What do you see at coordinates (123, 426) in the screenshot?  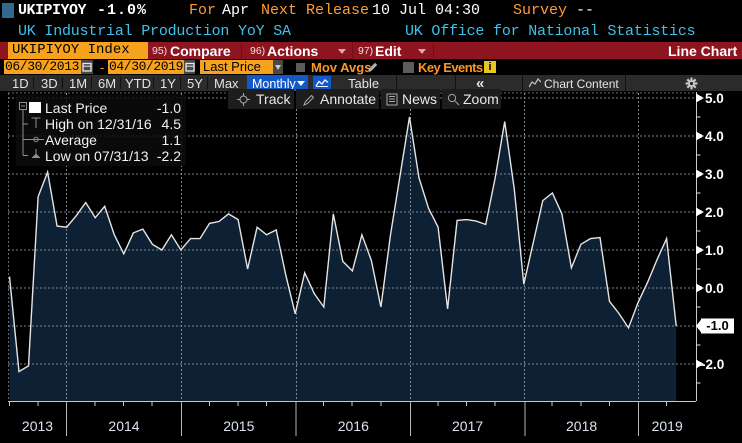 I see `svg-text: 2014` at bounding box center [123, 426].